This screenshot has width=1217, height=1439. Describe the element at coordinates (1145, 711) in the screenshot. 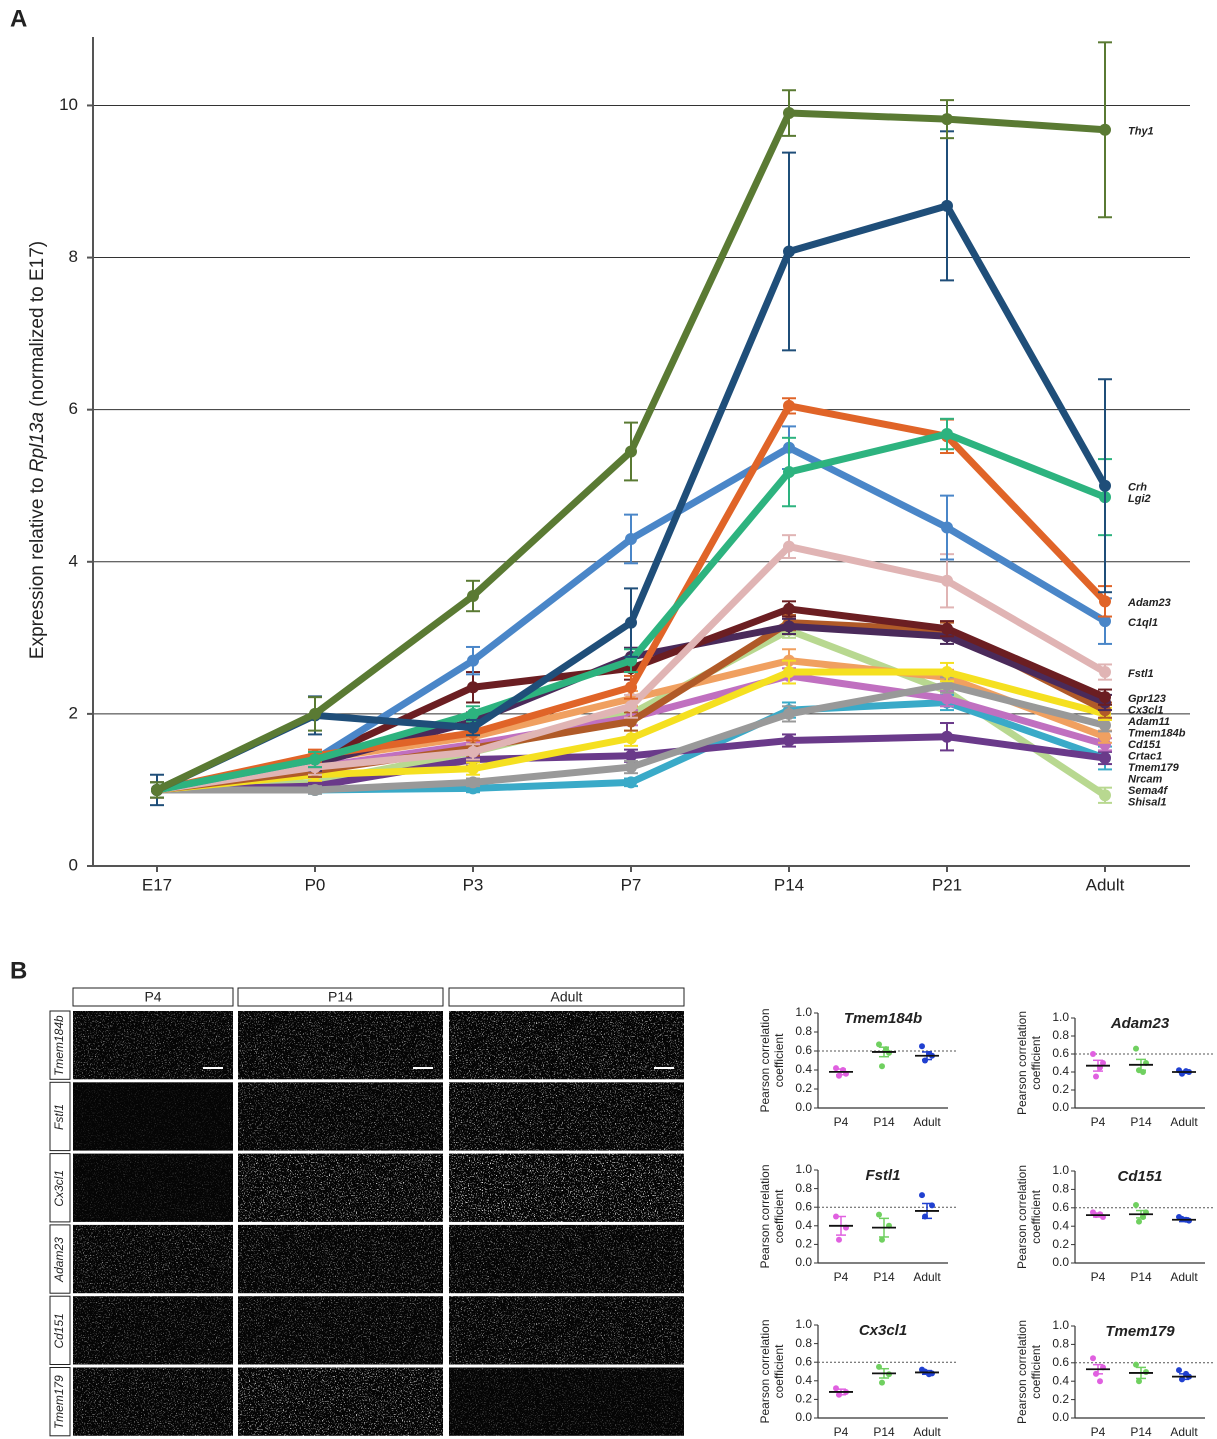

I see `series-label: Cx3cl1` at that location.